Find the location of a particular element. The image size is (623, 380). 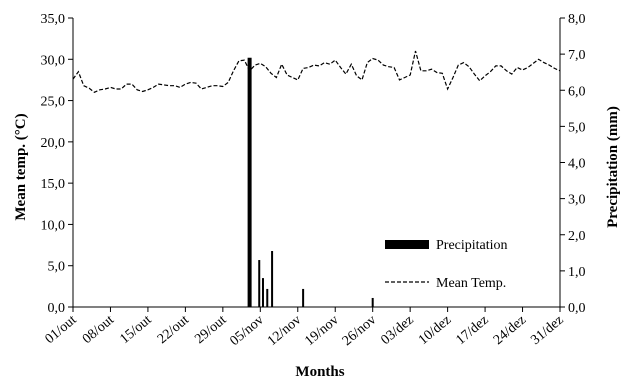

y-axis-left-title: Mean temp. (°C) is located at coordinates (21, 166).